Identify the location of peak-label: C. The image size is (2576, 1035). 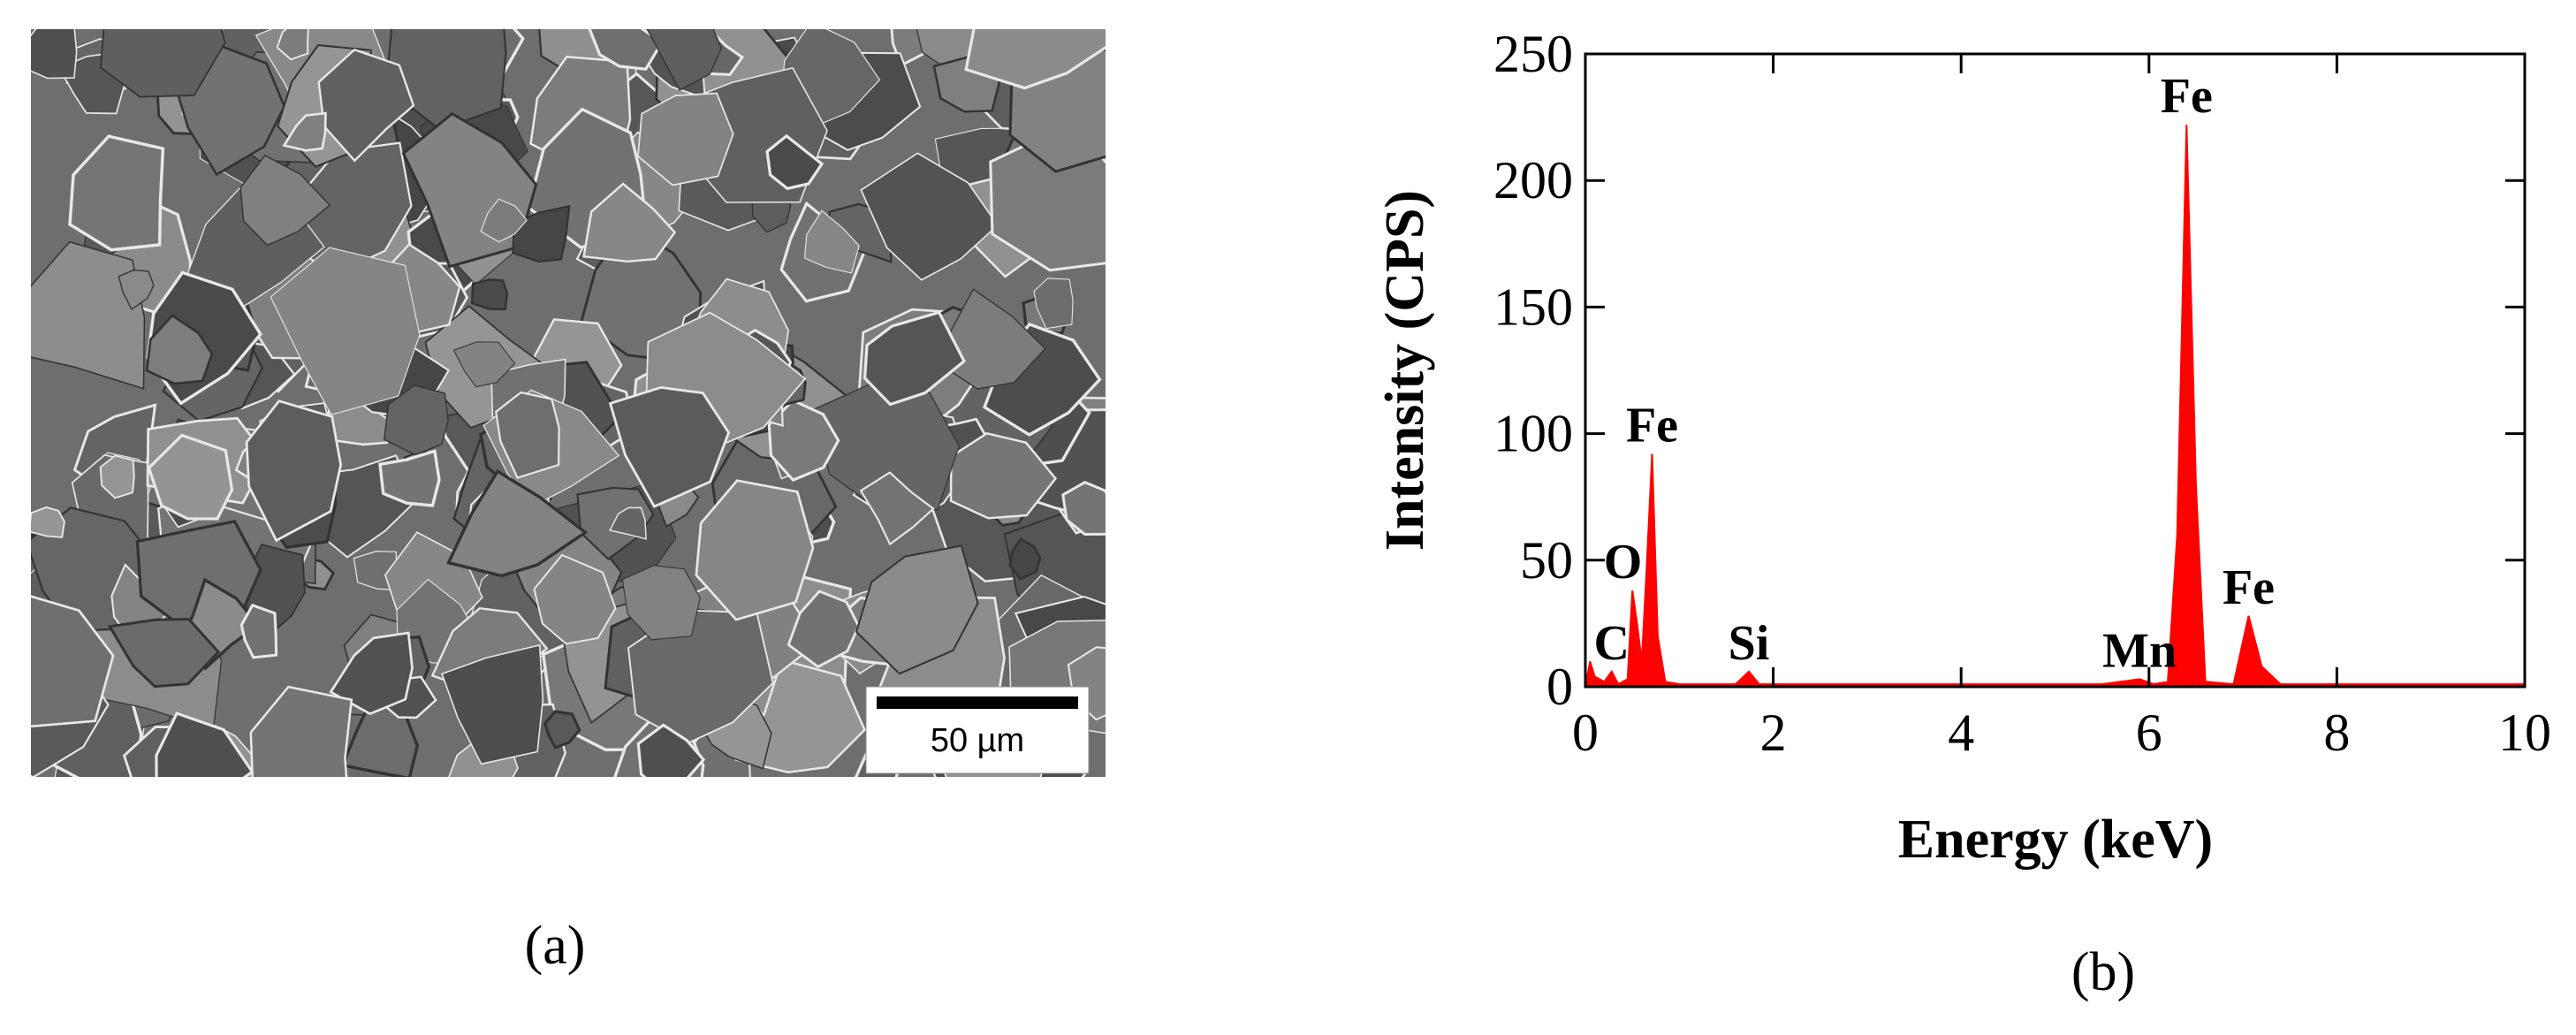
(1612, 643).